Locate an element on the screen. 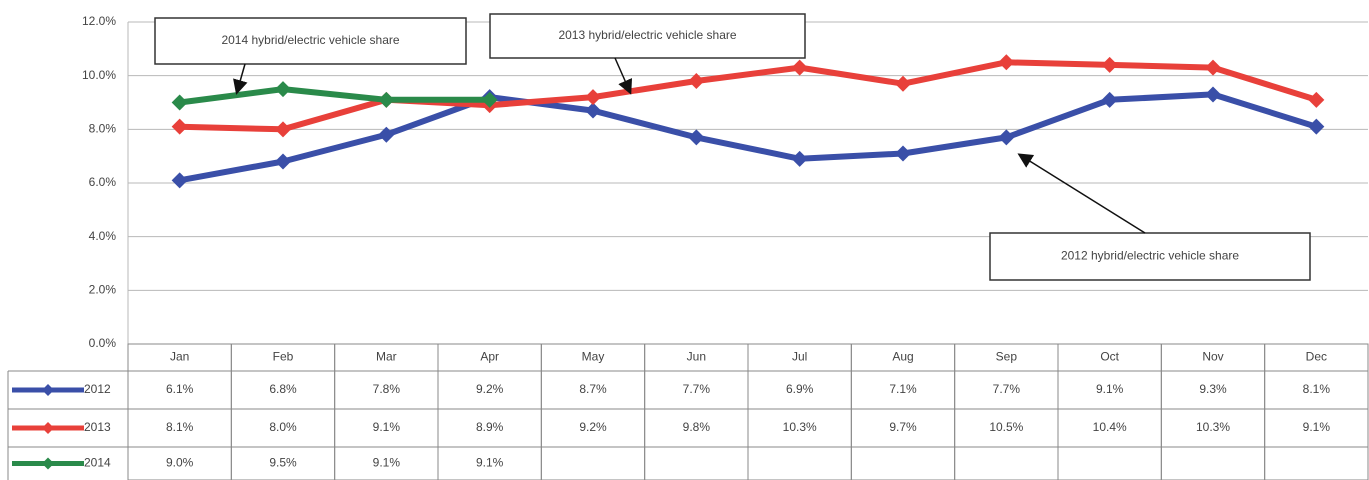  legend-label: 2014 is located at coordinates (97, 463).